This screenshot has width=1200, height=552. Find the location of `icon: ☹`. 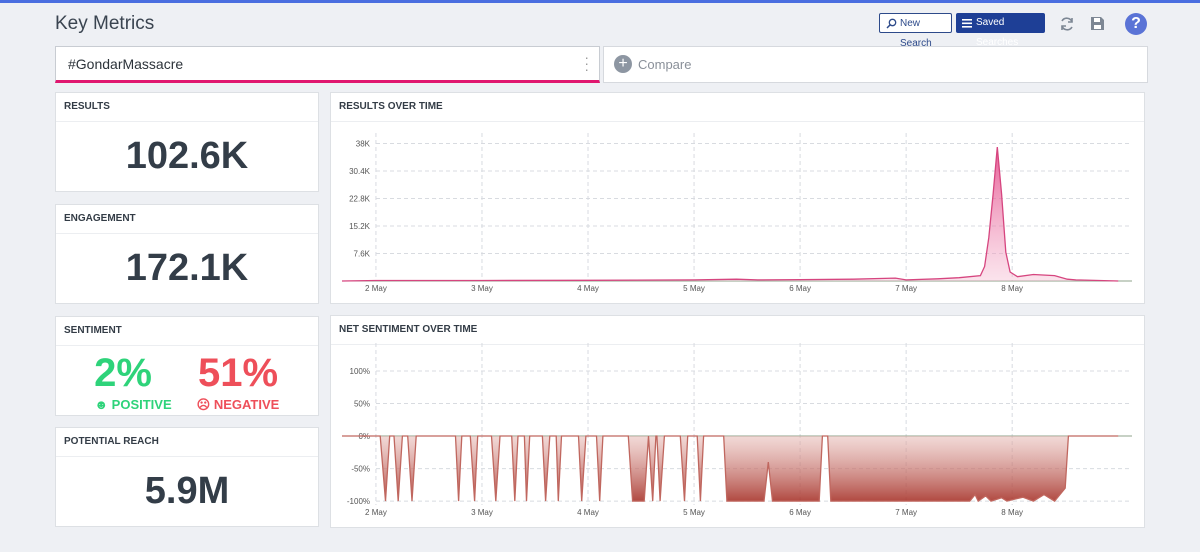

icon: ☹ is located at coordinates (205, 404).